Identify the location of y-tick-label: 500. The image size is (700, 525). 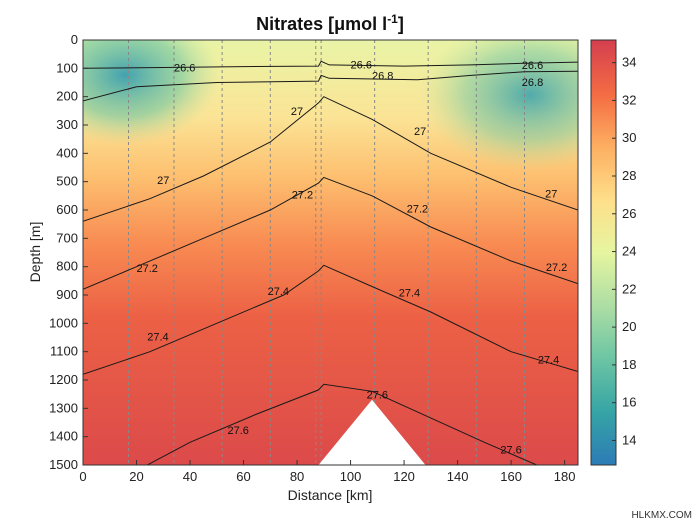
(67, 181).